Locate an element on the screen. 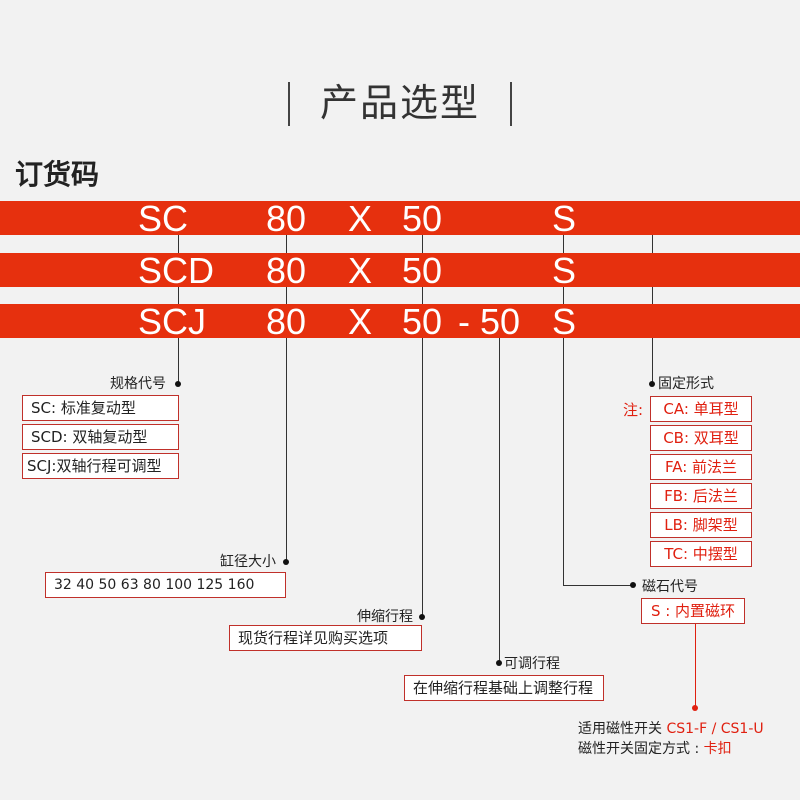  title-block: 产品选型 is located at coordinates (400, 103).